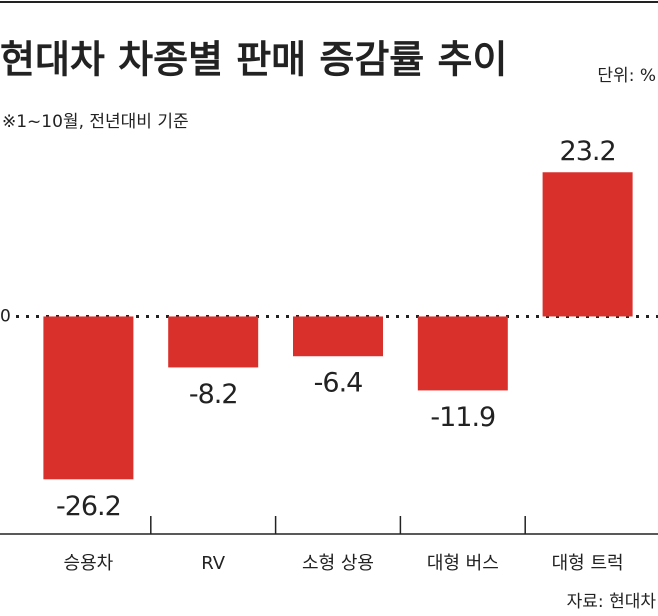 Image resolution: width=658 pixels, height=616 pixels. I want to click on x-tick-label: 대형 트럭, so click(588, 563).